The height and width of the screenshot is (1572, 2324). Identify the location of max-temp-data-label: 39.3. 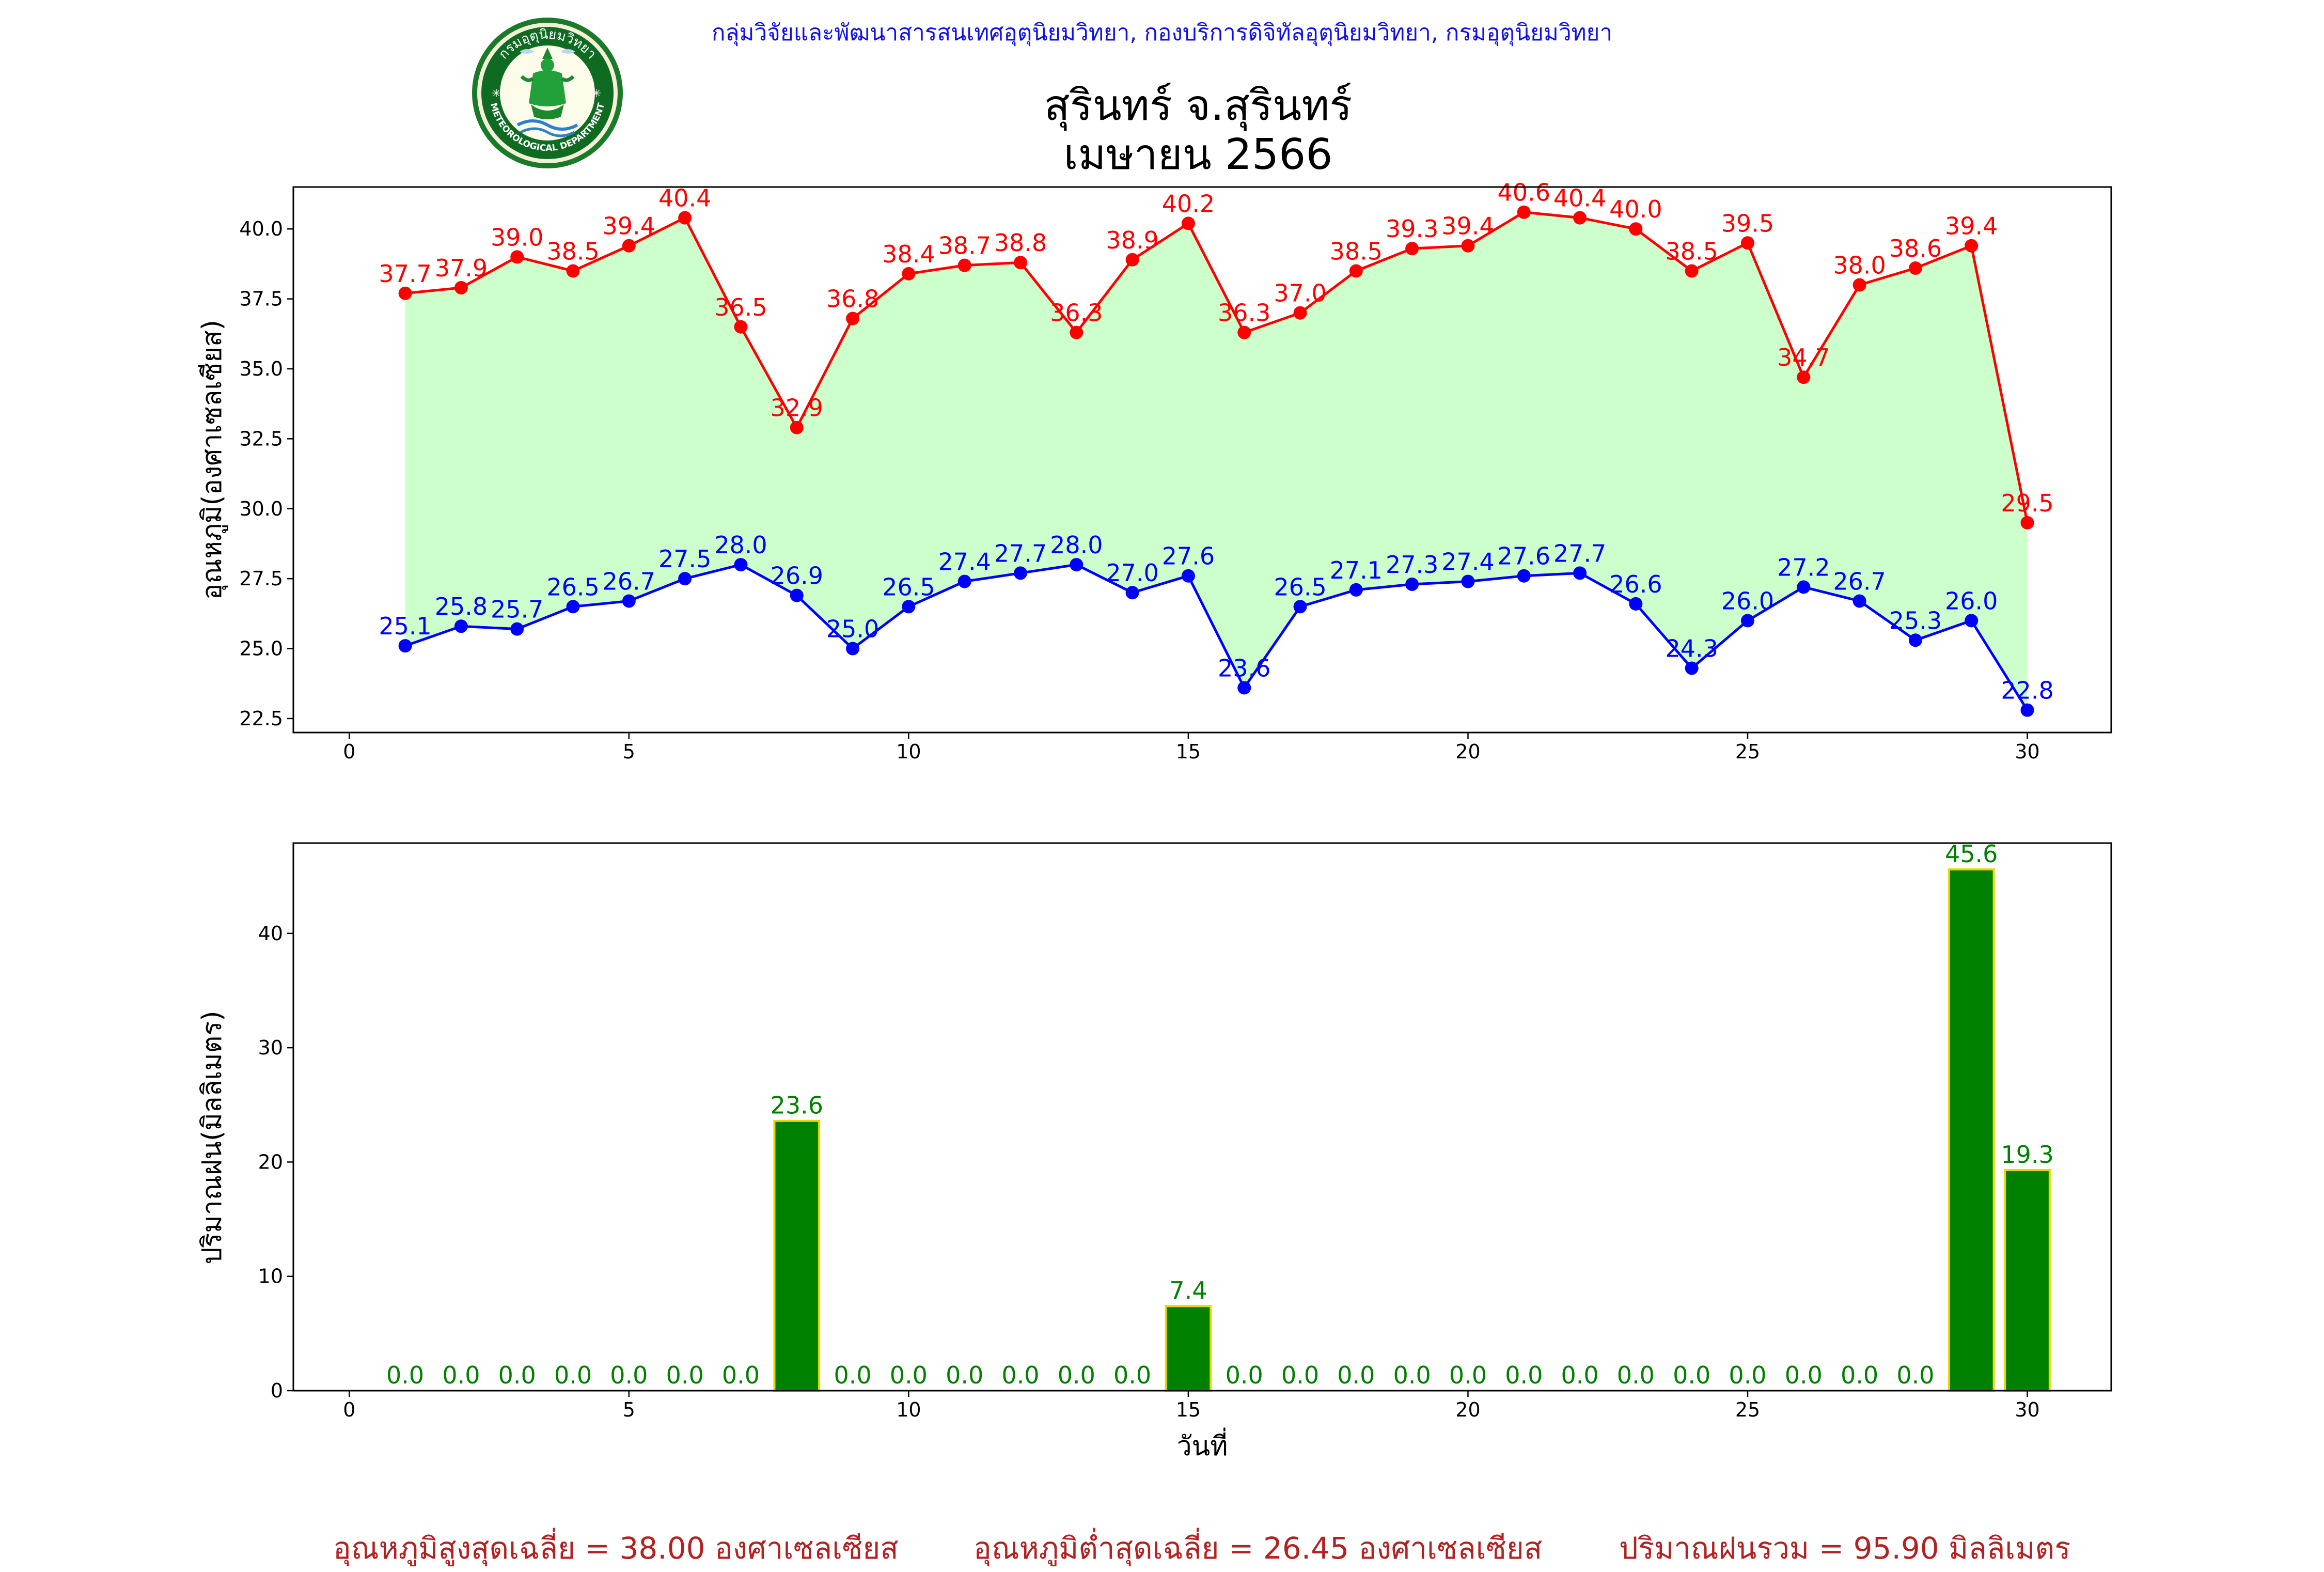
(1412, 229).